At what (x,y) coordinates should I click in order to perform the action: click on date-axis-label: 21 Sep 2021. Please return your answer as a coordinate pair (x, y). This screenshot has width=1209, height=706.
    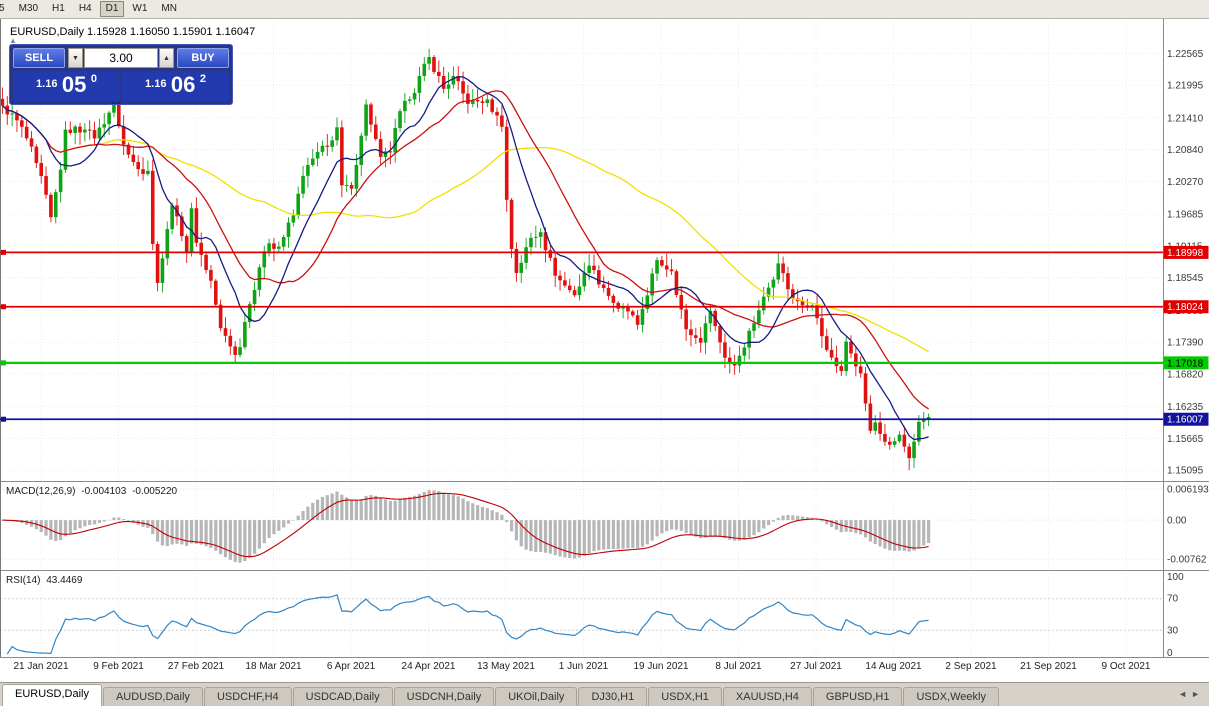
    Looking at the image, I should click on (1048, 666).